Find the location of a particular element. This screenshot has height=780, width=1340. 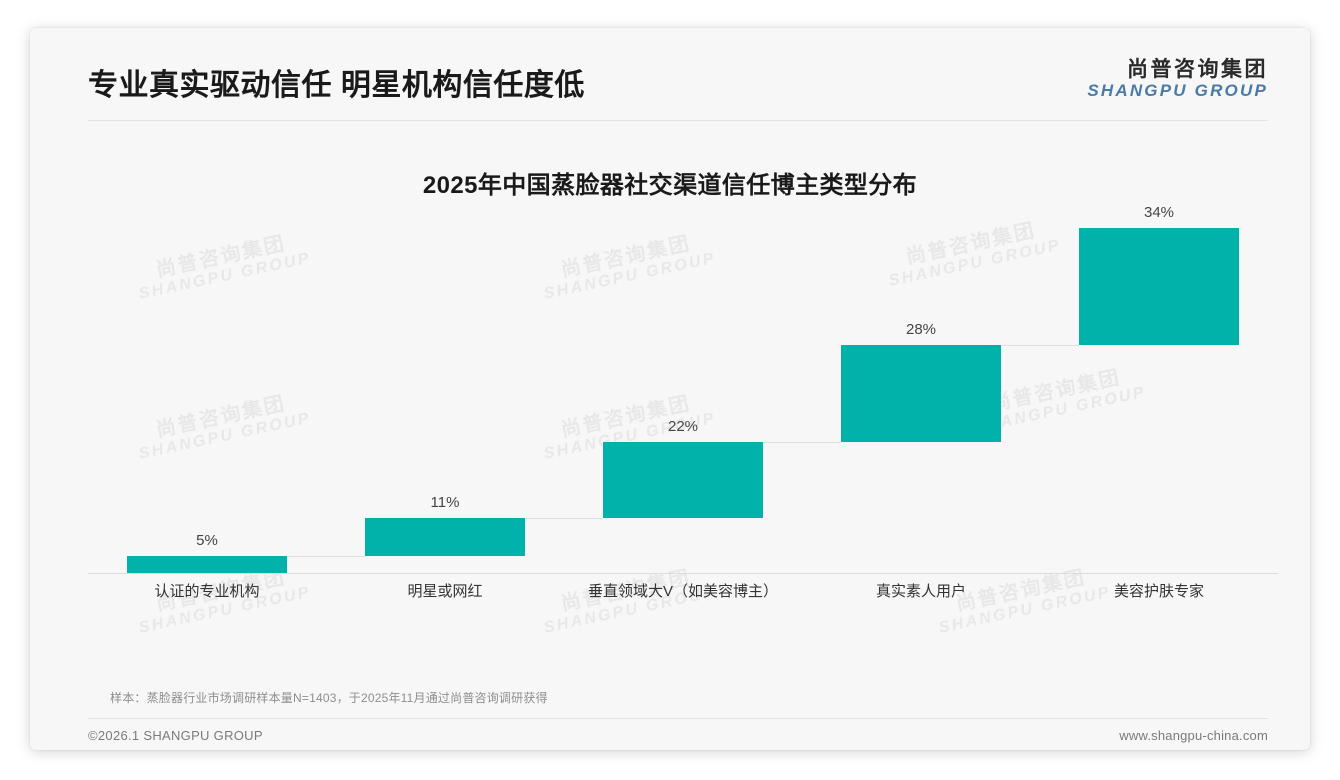

copyright-text: ©2026.1 SHANGPU GROUP is located at coordinates (175, 735).